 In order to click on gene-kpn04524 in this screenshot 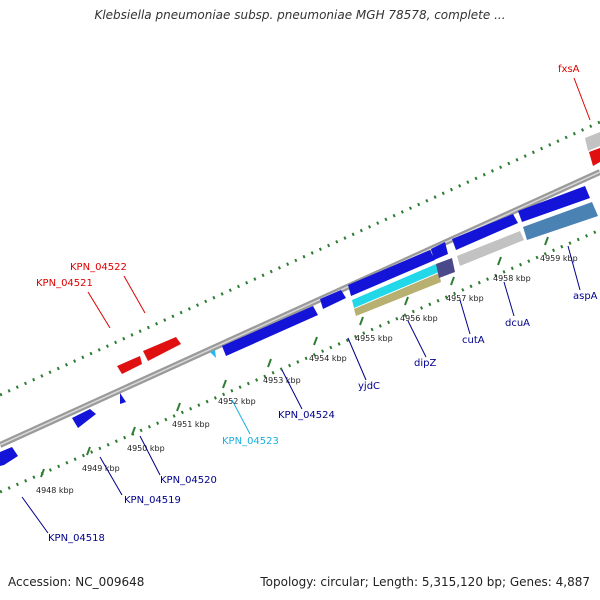, I will do `click(270, 331)`.